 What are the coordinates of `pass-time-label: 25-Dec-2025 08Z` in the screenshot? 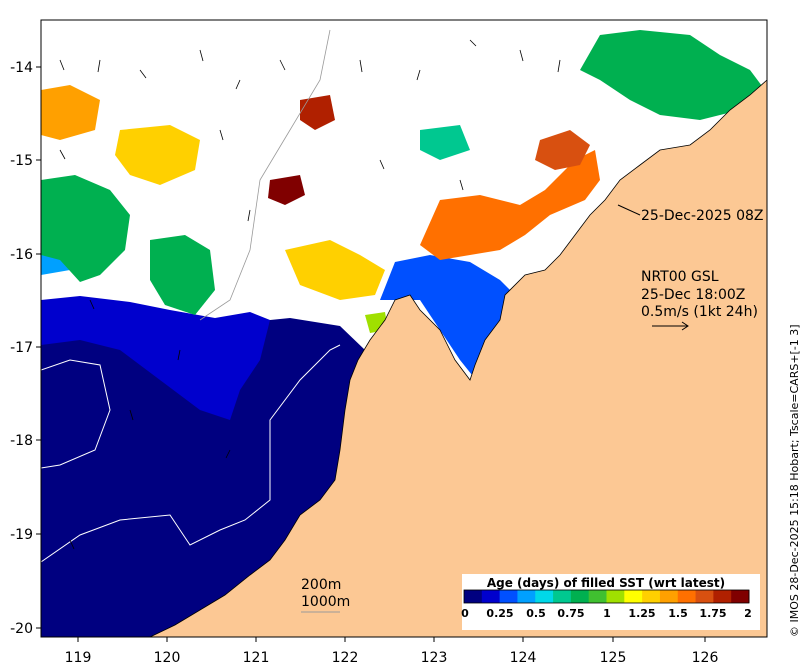 It's located at (702, 216).